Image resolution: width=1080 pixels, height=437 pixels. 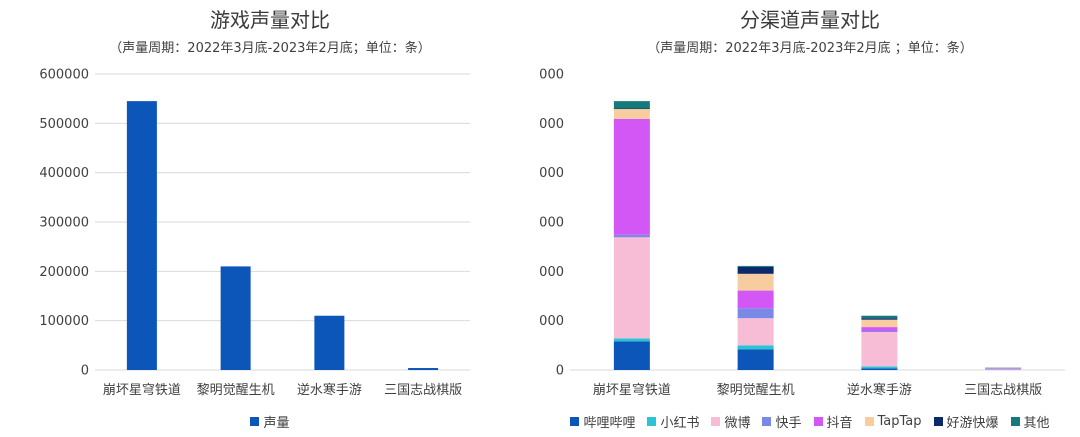 I want to click on legend-item-hatena: 哔哩哔哩, so click(x=602, y=421).